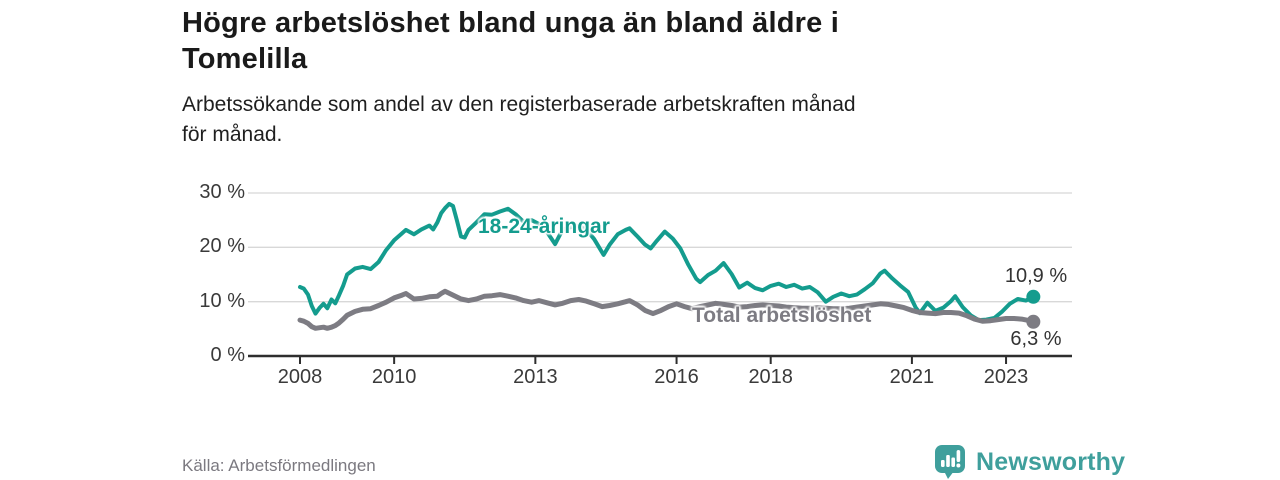 The width and height of the screenshot is (1280, 480). I want to click on x-axis-tick-label: 2023, so click(1006, 377).